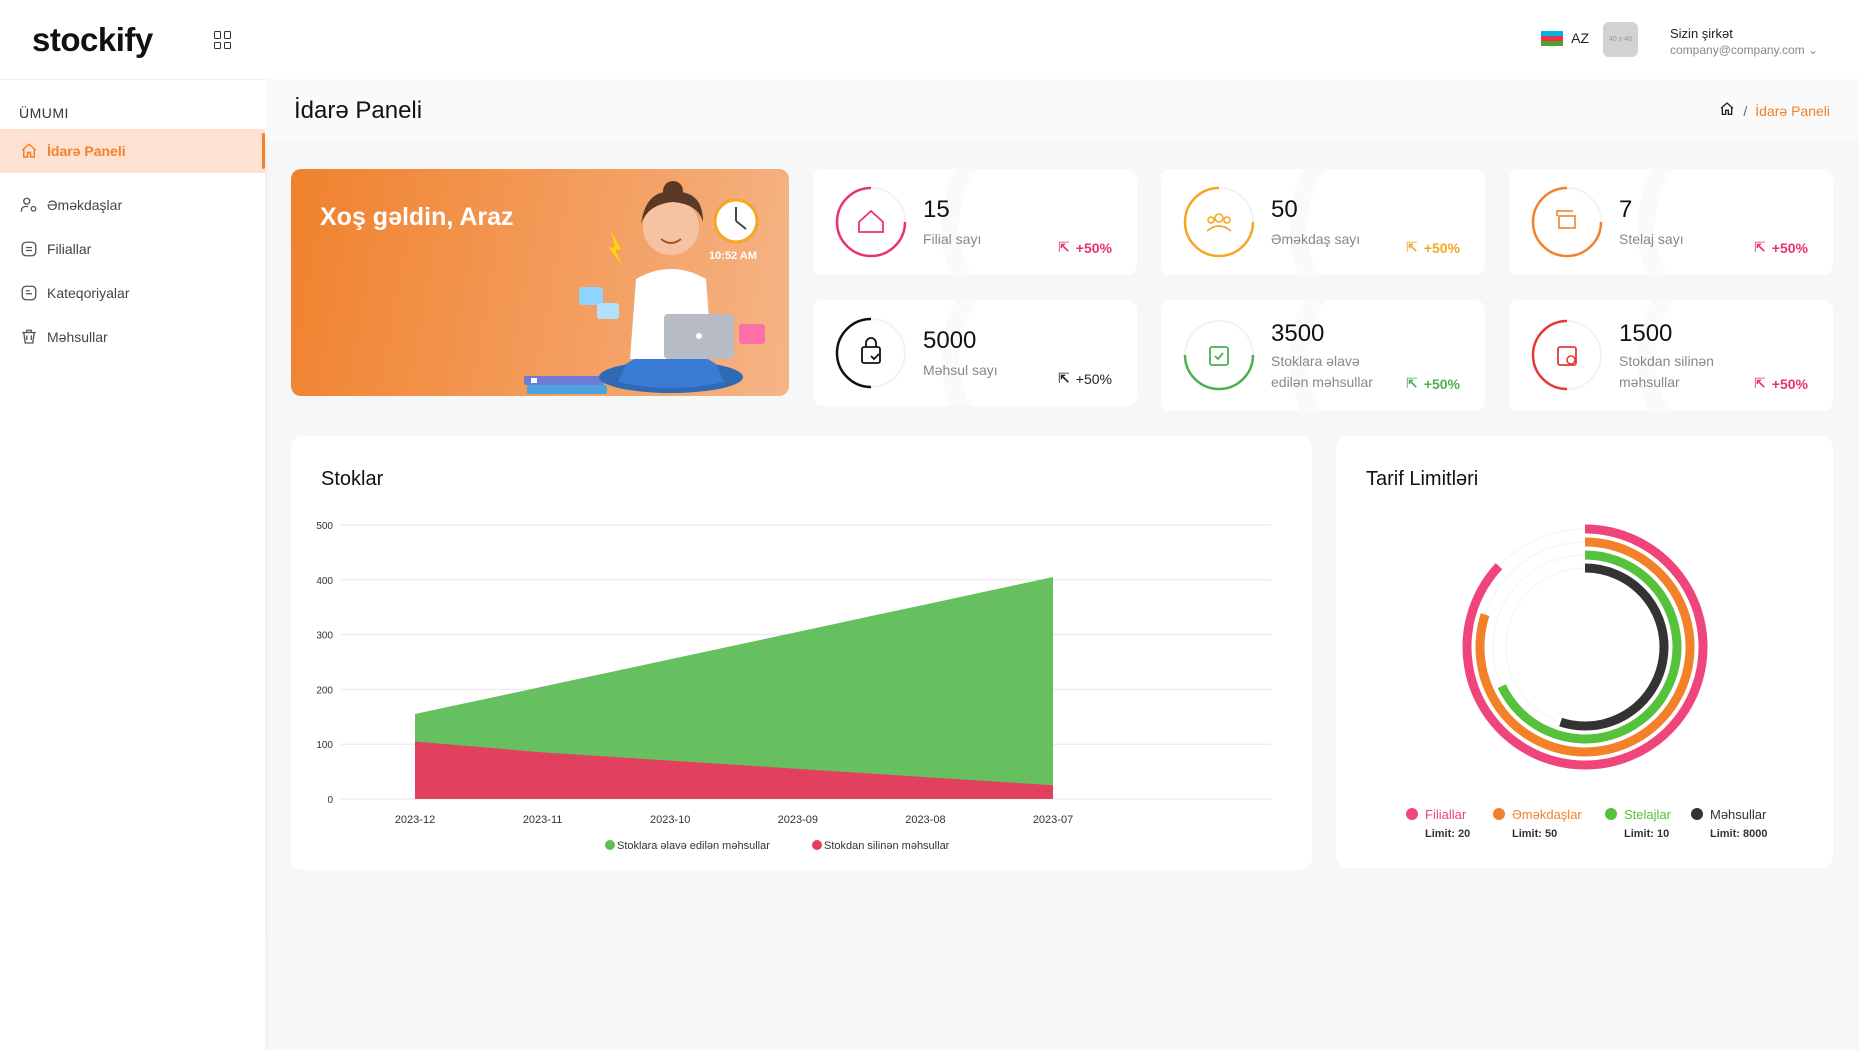 This screenshot has height=1050, width=1859. Describe the element at coordinates (1580, 38) in the screenshot. I see `language-label: AZ` at that location.